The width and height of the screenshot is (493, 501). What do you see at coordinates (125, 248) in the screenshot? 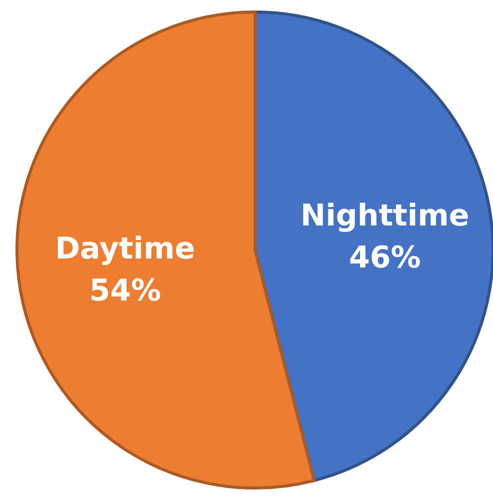
I see `slice-label: Daytime` at bounding box center [125, 248].